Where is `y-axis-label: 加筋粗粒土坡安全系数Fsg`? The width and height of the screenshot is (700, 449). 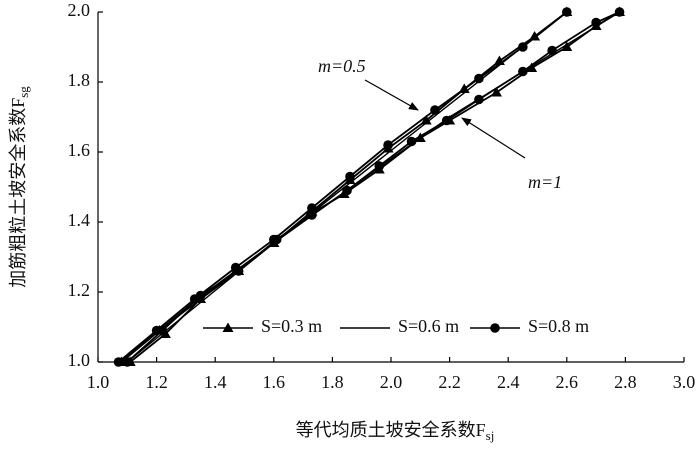 y-axis-label: 加筋粗粒土坡安全系数Fsg is located at coordinates (19, 187).